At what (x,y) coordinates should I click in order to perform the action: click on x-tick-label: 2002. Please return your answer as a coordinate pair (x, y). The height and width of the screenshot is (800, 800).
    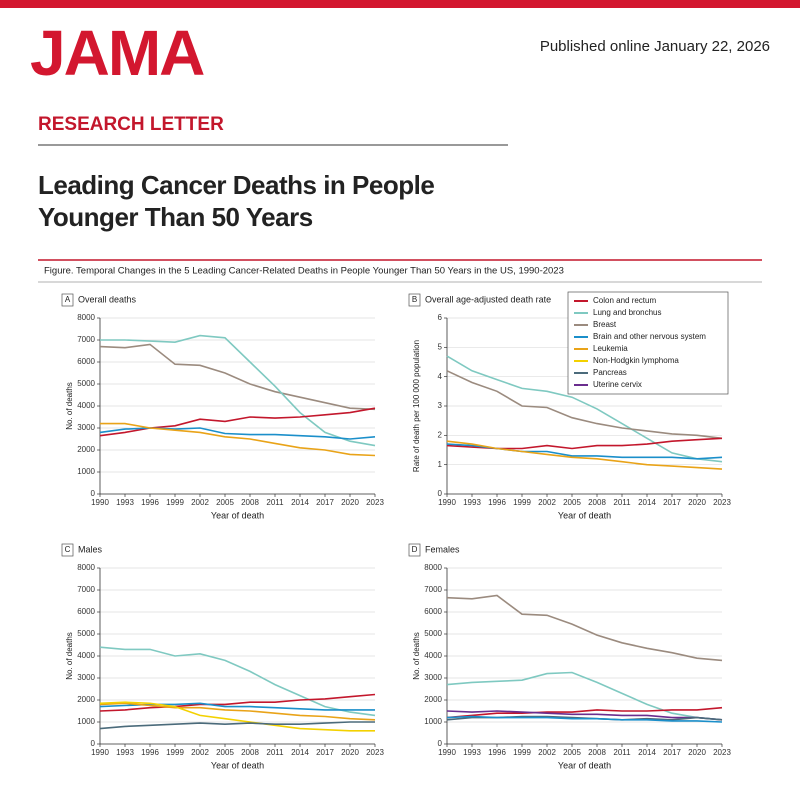
    Looking at the image, I should click on (547, 752).